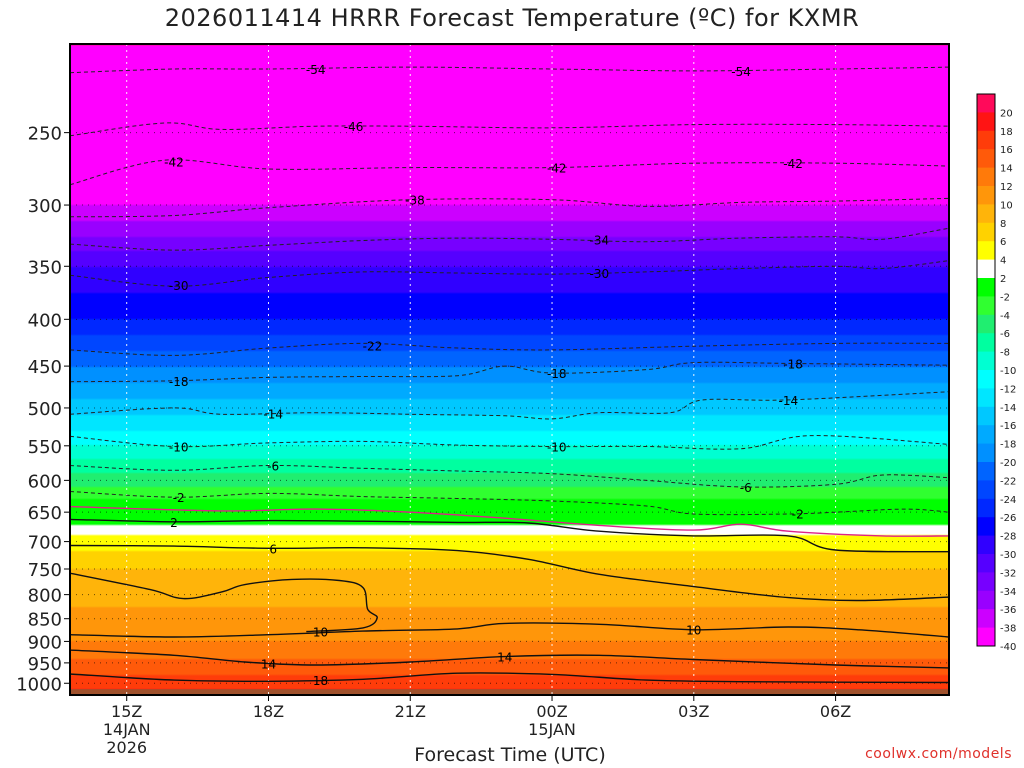 The image size is (1024, 768). I want to click on colorbar-label: 6, so click(1003, 242).